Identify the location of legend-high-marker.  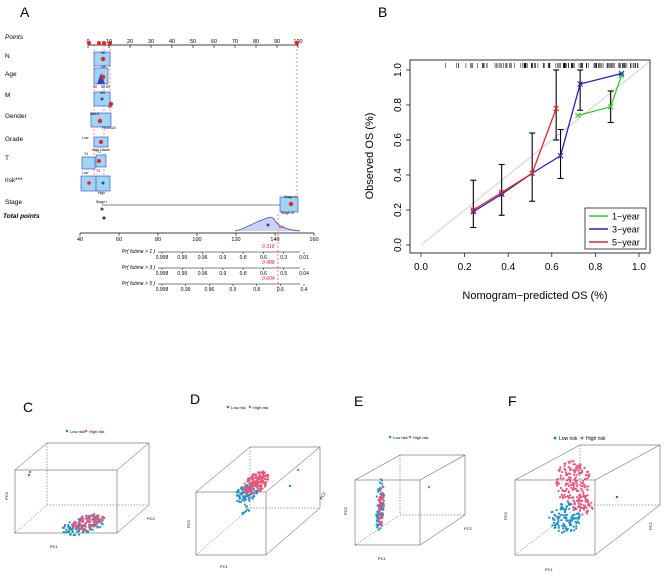
(250, 407).